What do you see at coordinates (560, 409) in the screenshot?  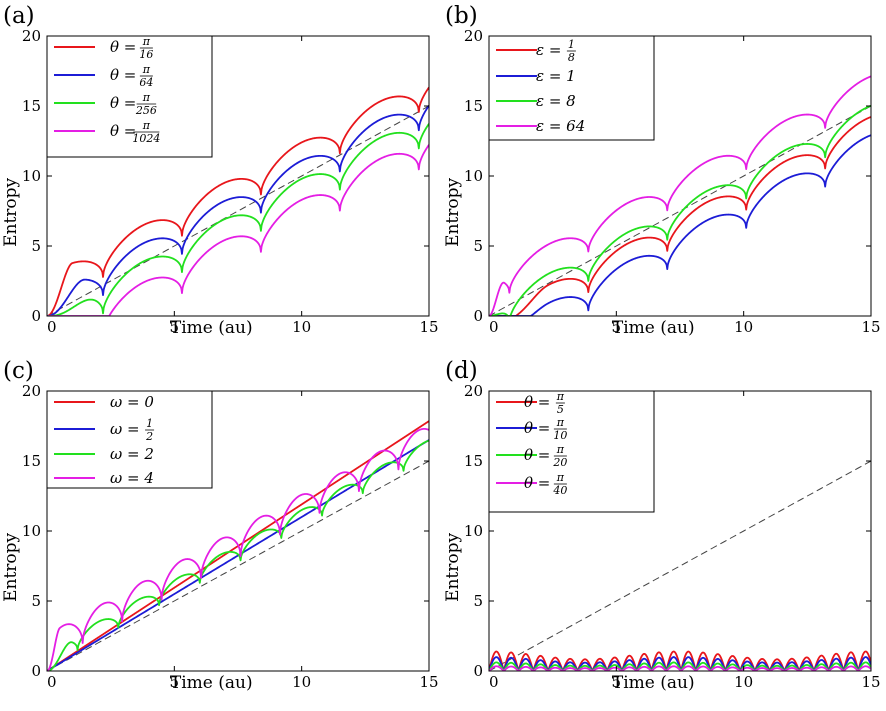 I see `legend-frac-den: 5` at bounding box center [560, 409].